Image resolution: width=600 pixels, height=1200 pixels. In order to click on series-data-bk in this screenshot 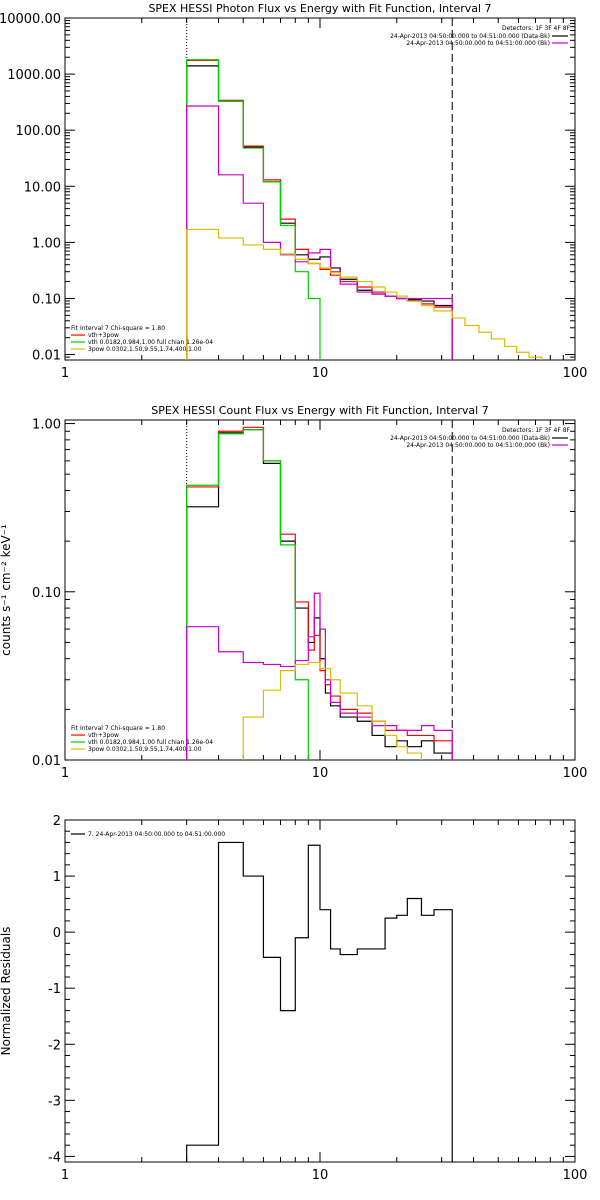, I will do `click(319, 212)`.